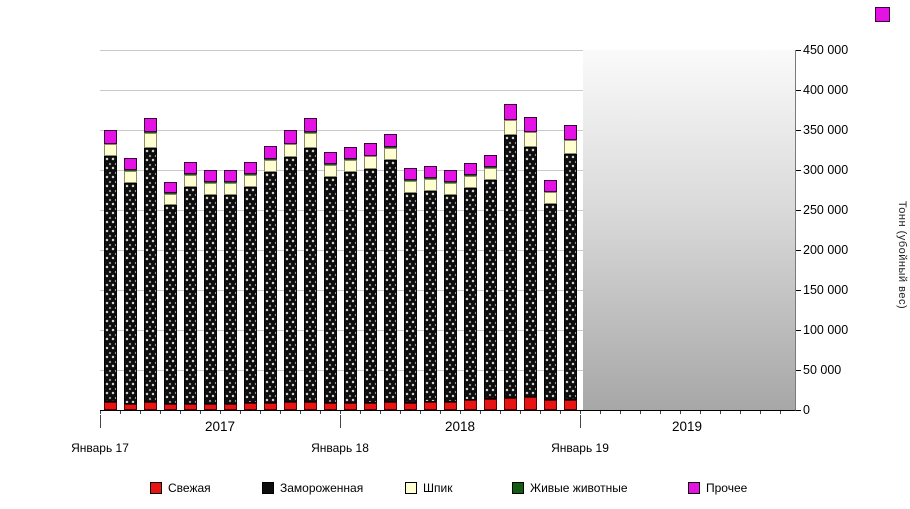 This screenshot has height=509, width=910. What do you see at coordinates (826, 130) in the screenshot?
I see `y-tick-label: 350 000` at bounding box center [826, 130].